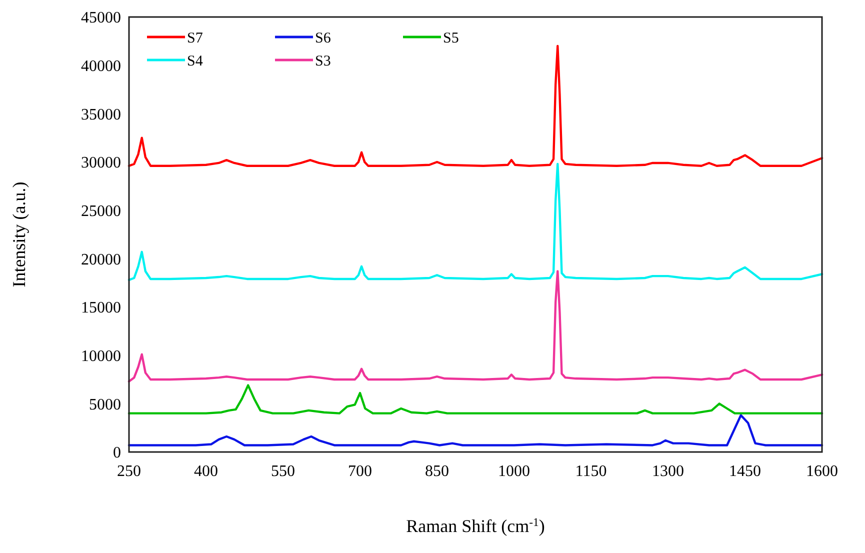 The width and height of the screenshot is (865, 553). I want to click on y-tick-label: 5000, so click(105, 405).